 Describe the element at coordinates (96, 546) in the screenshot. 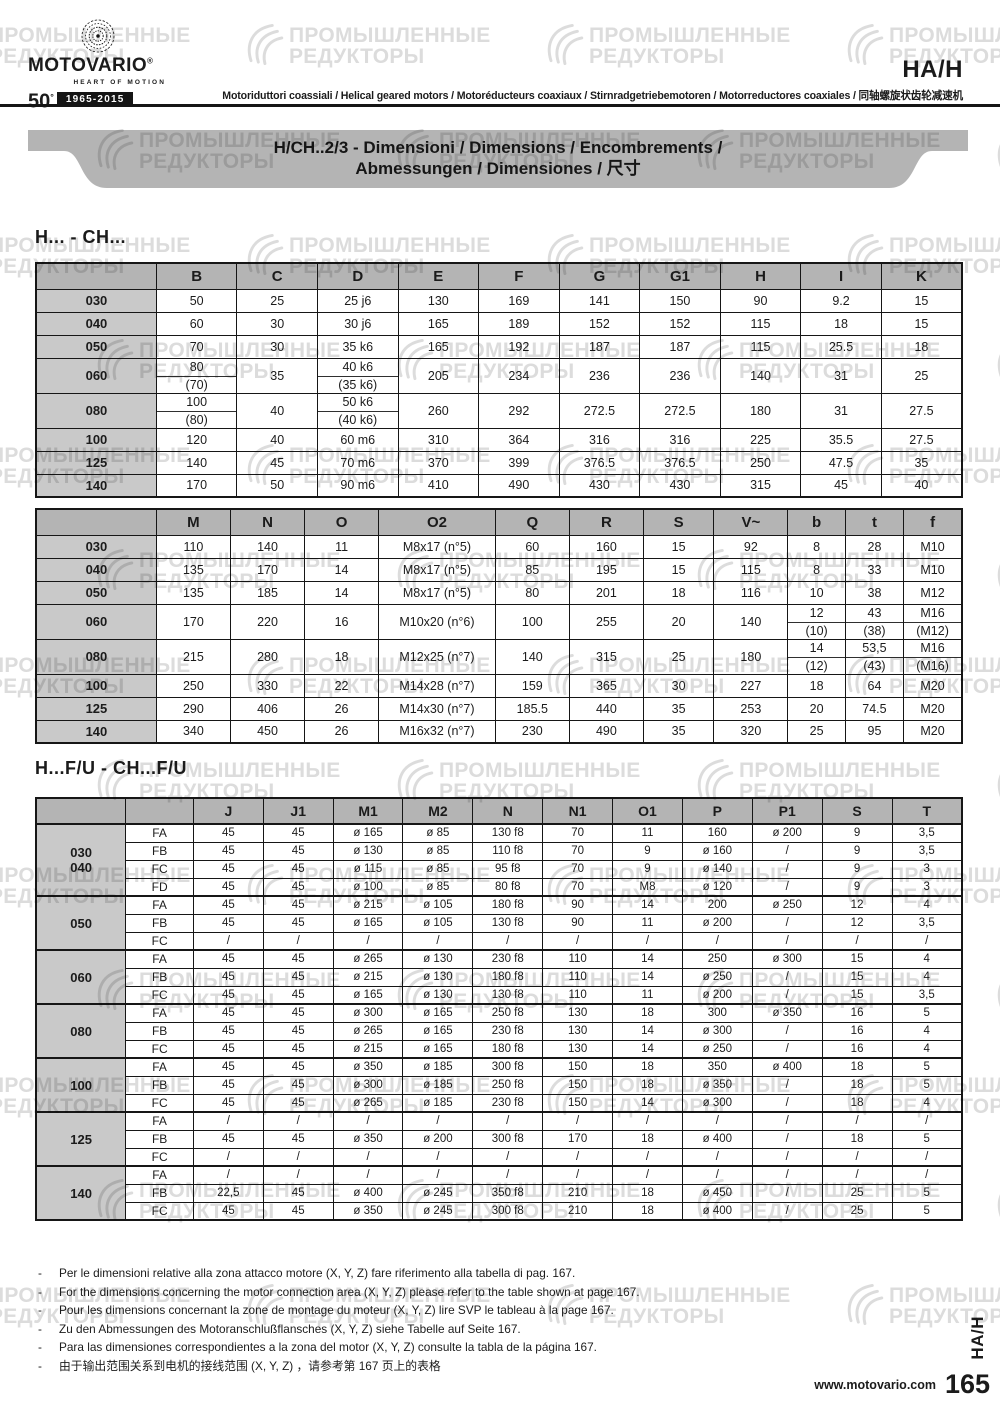

I see `row-label: 030` at that location.